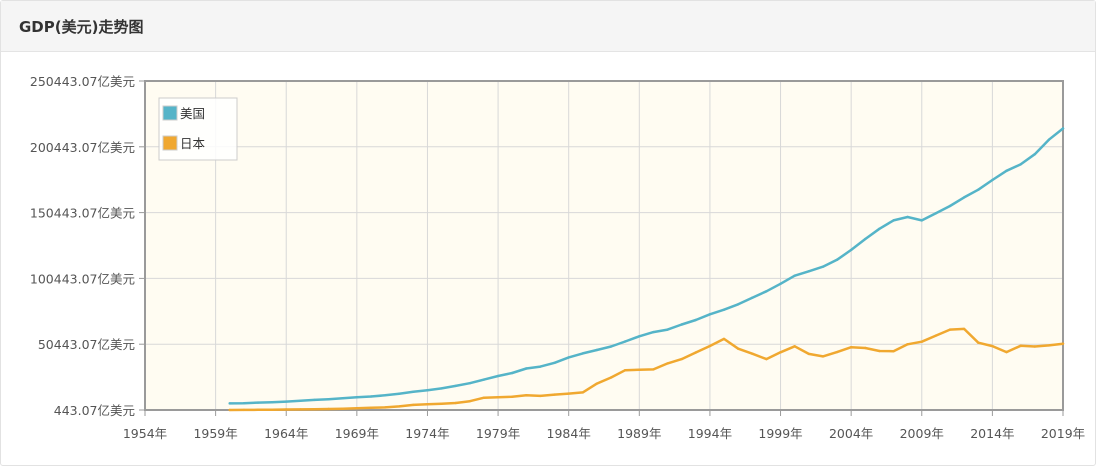  I want to click on x-tick-label: 1994年, so click(710, 433).